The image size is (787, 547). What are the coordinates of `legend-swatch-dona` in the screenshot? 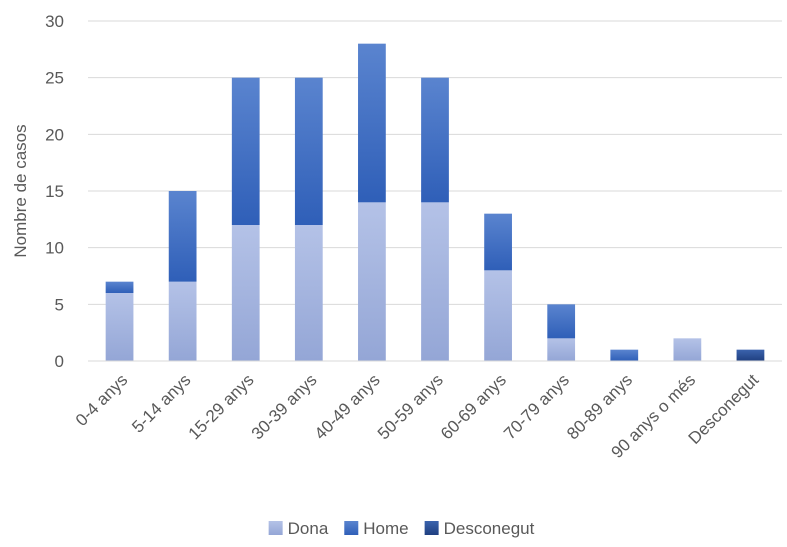 It's located at (275, 528).